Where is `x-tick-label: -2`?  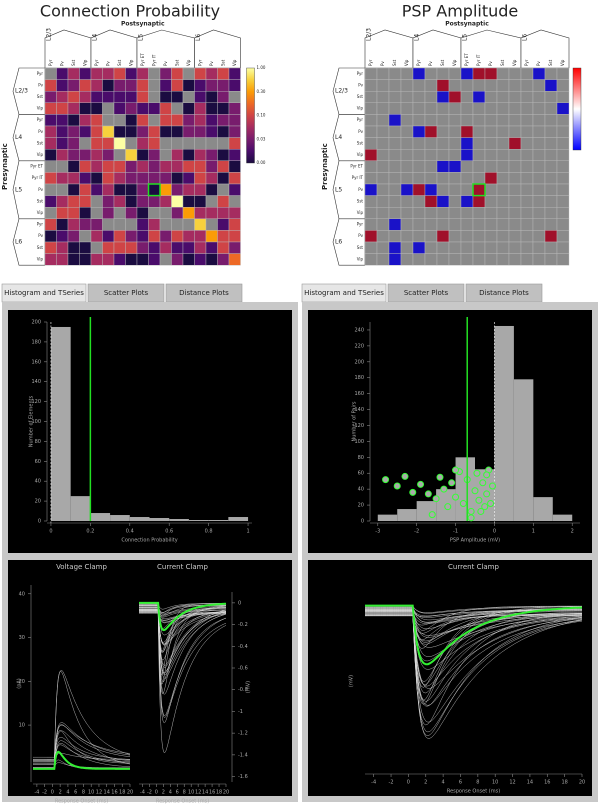 x-tick-label: -2 is located at coordinates (149, 793).